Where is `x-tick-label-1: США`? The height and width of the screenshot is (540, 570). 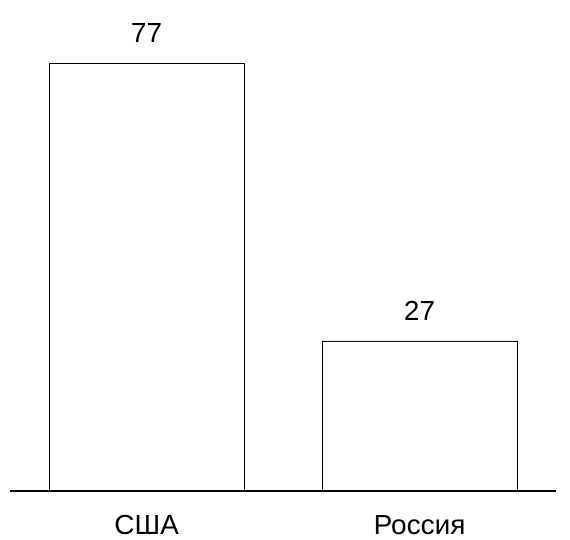 x-tick-label-1: США is located at coordinates (146, 524).